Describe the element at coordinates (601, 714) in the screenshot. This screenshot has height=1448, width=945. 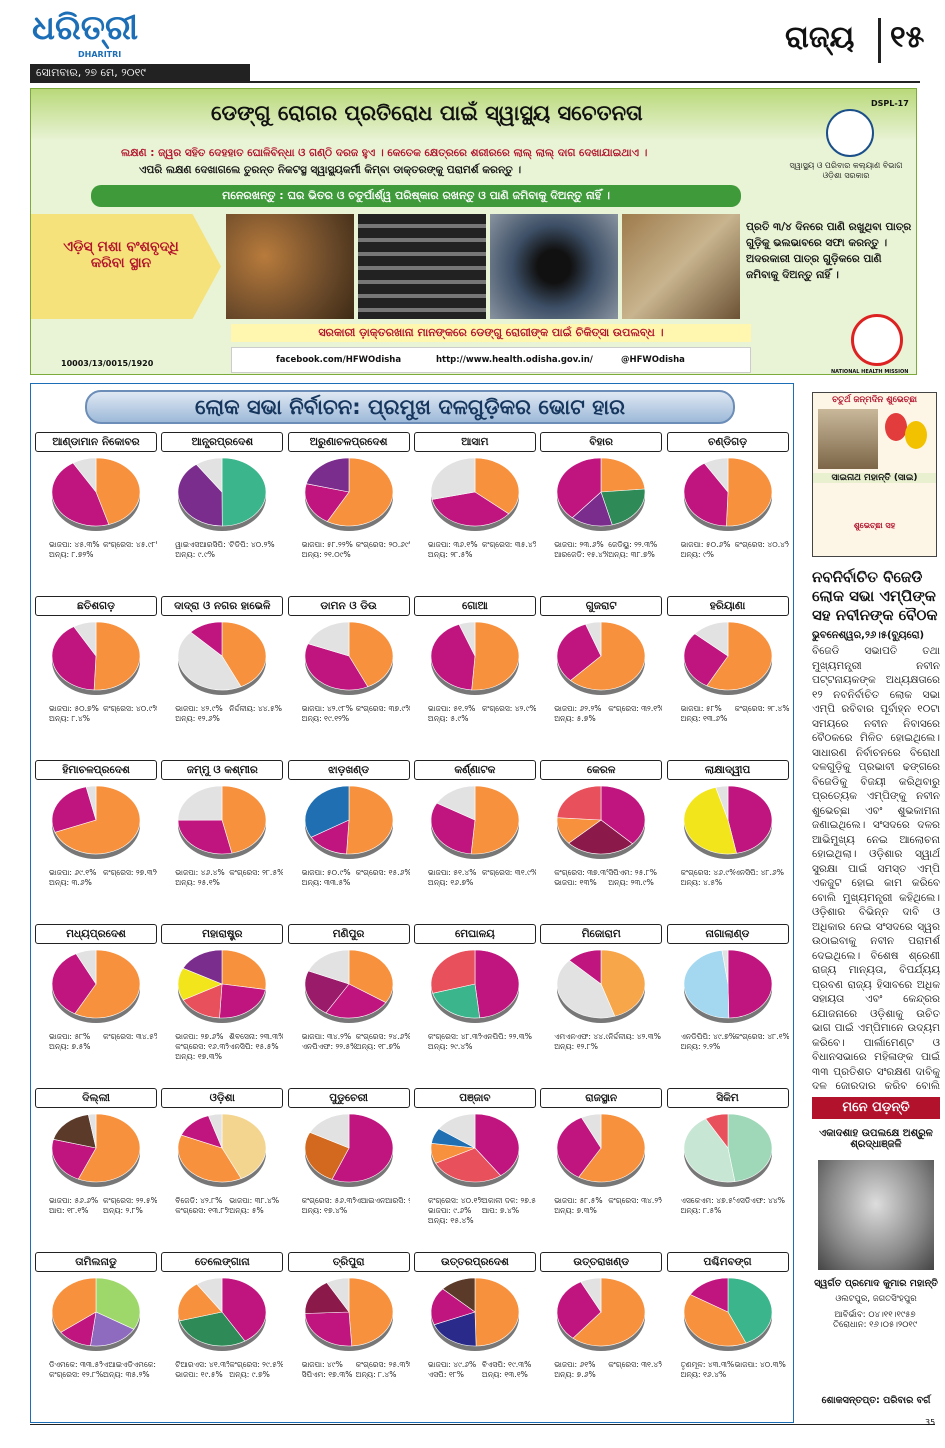
I see `pie-legend: ଭାଜପା: ୬୨.୨% କଂଗ୍ରେସ: ୩୨.୧% ଅନ୍ୟ: ୫.୭%` at that location.